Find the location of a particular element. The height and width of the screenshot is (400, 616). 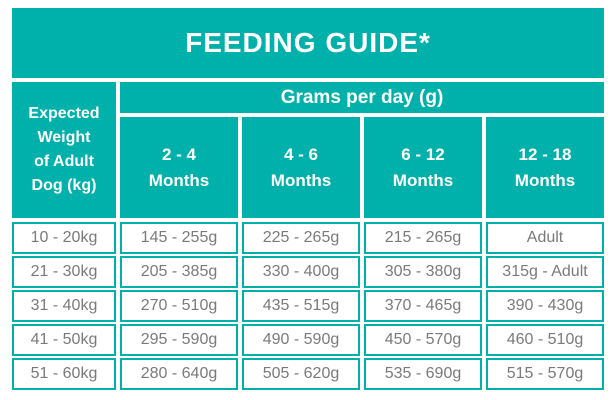

value-cell: 460 - 510g is located at coordinates (545, 340).